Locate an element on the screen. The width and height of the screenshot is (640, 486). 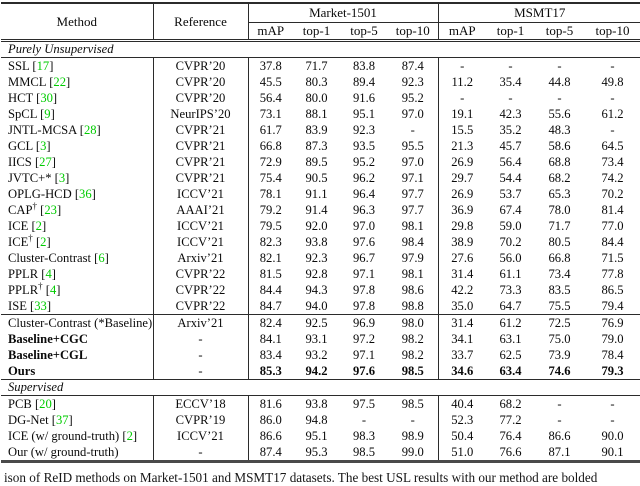
metric-value: 73.4 is located at coordinates (612, 162).